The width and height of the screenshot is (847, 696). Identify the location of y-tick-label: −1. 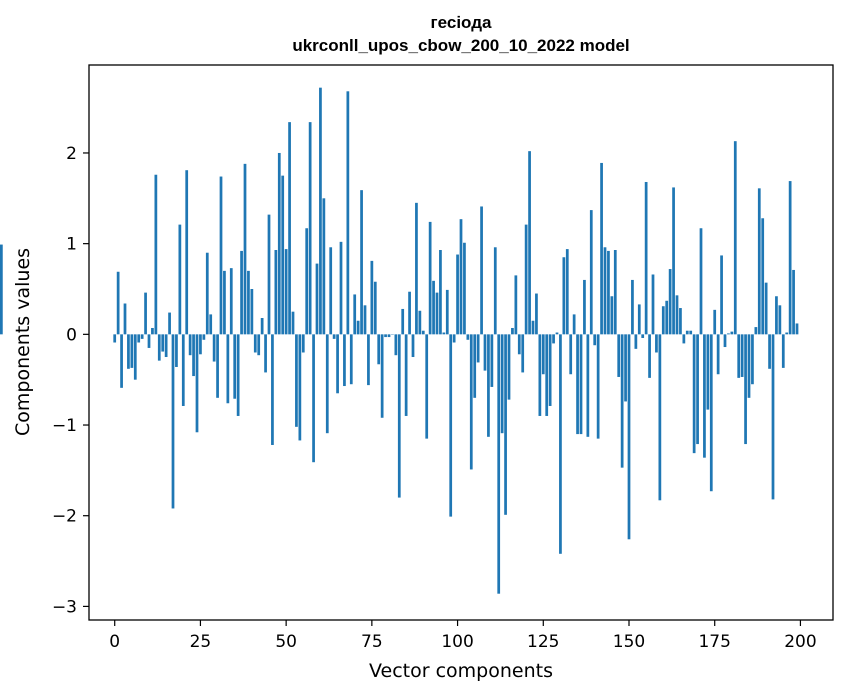
(64, 426).